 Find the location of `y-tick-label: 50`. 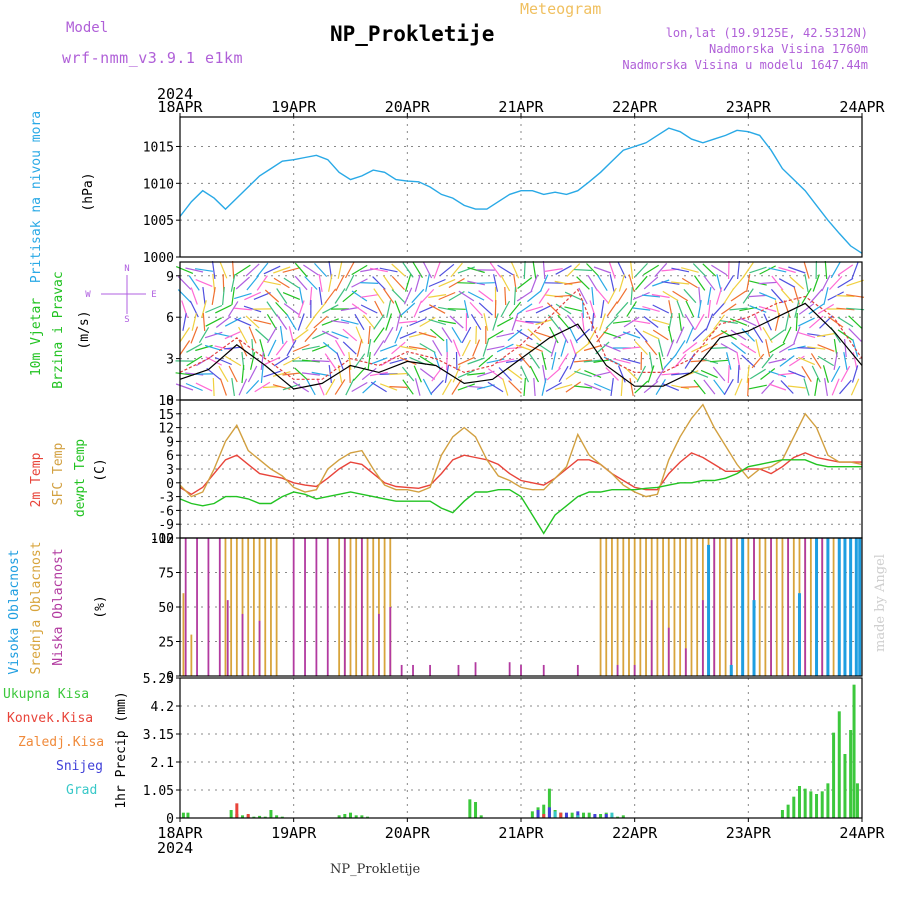

y-tick-label: 50 is located at coordinates (166, 608).